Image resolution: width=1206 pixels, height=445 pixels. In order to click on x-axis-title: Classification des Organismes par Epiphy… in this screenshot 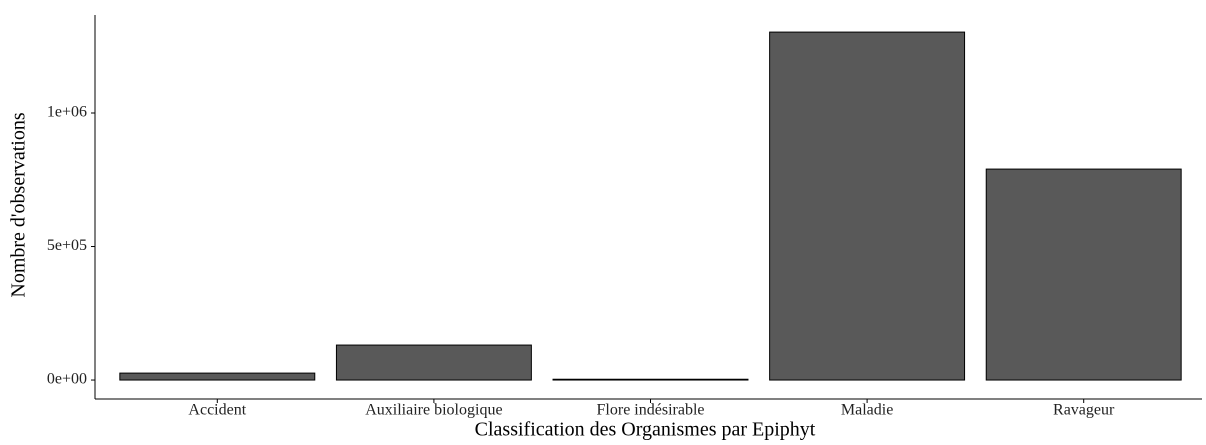, I will do `click(645, 430)`.